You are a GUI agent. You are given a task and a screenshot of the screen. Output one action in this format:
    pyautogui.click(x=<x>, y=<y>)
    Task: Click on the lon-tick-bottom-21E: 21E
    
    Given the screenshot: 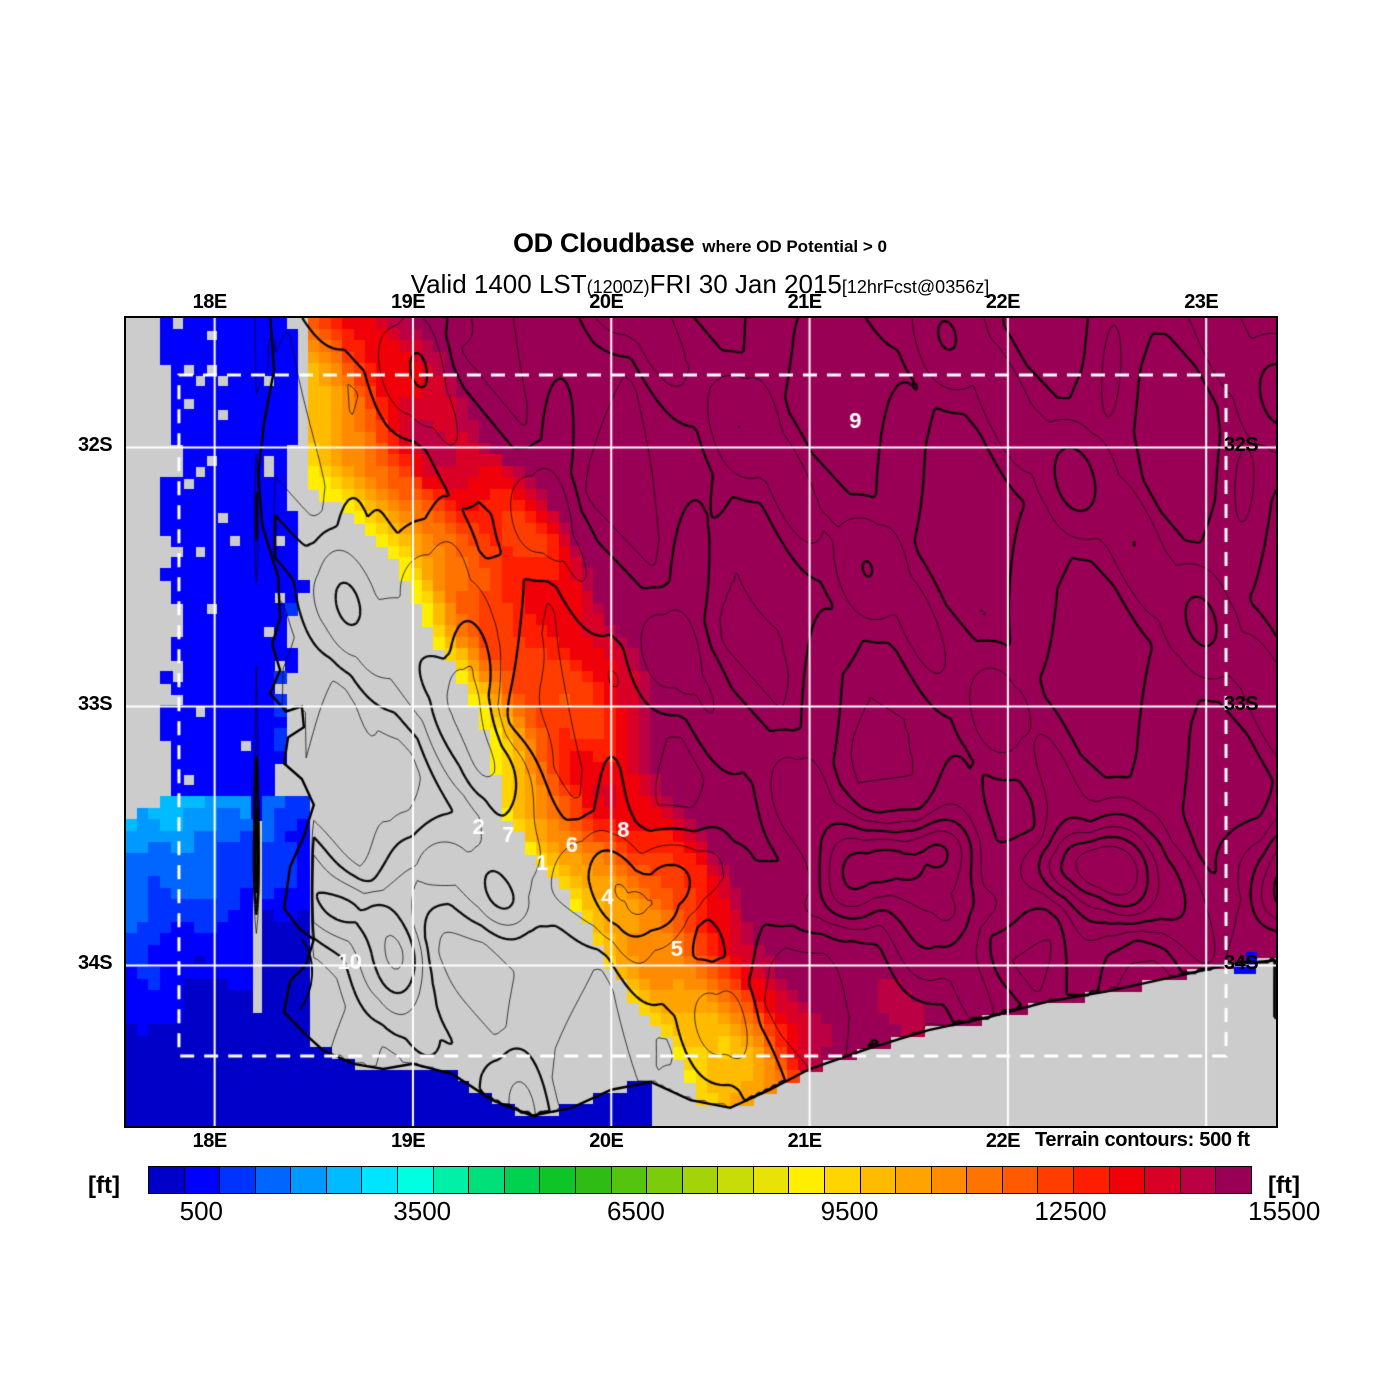 What is the action you would take?
    pyautogui.click(x=805, y=1141)
    